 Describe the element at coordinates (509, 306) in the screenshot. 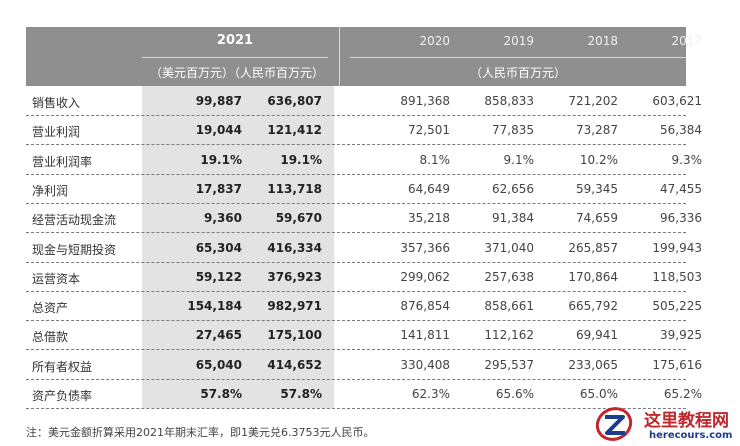

I see `cell-2019: 858,661` at that location.